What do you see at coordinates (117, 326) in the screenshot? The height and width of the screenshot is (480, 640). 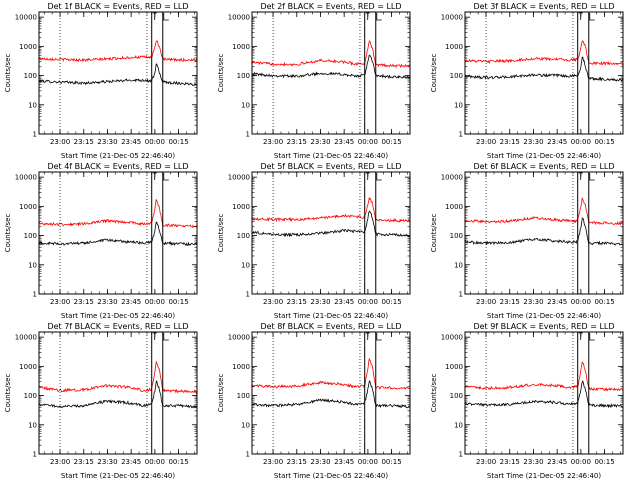 I see `panel-title: Det 7f BLACK = Events, RED = LLD` at bounding box center [117, 326].